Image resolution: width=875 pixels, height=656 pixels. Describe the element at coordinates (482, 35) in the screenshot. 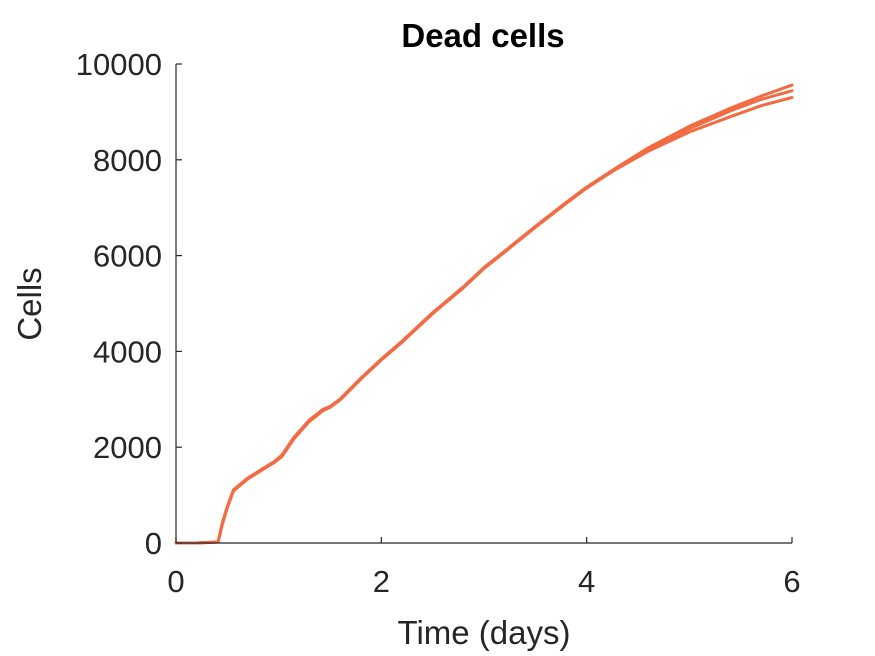

I see `chart-title: Dead cells` at that location.